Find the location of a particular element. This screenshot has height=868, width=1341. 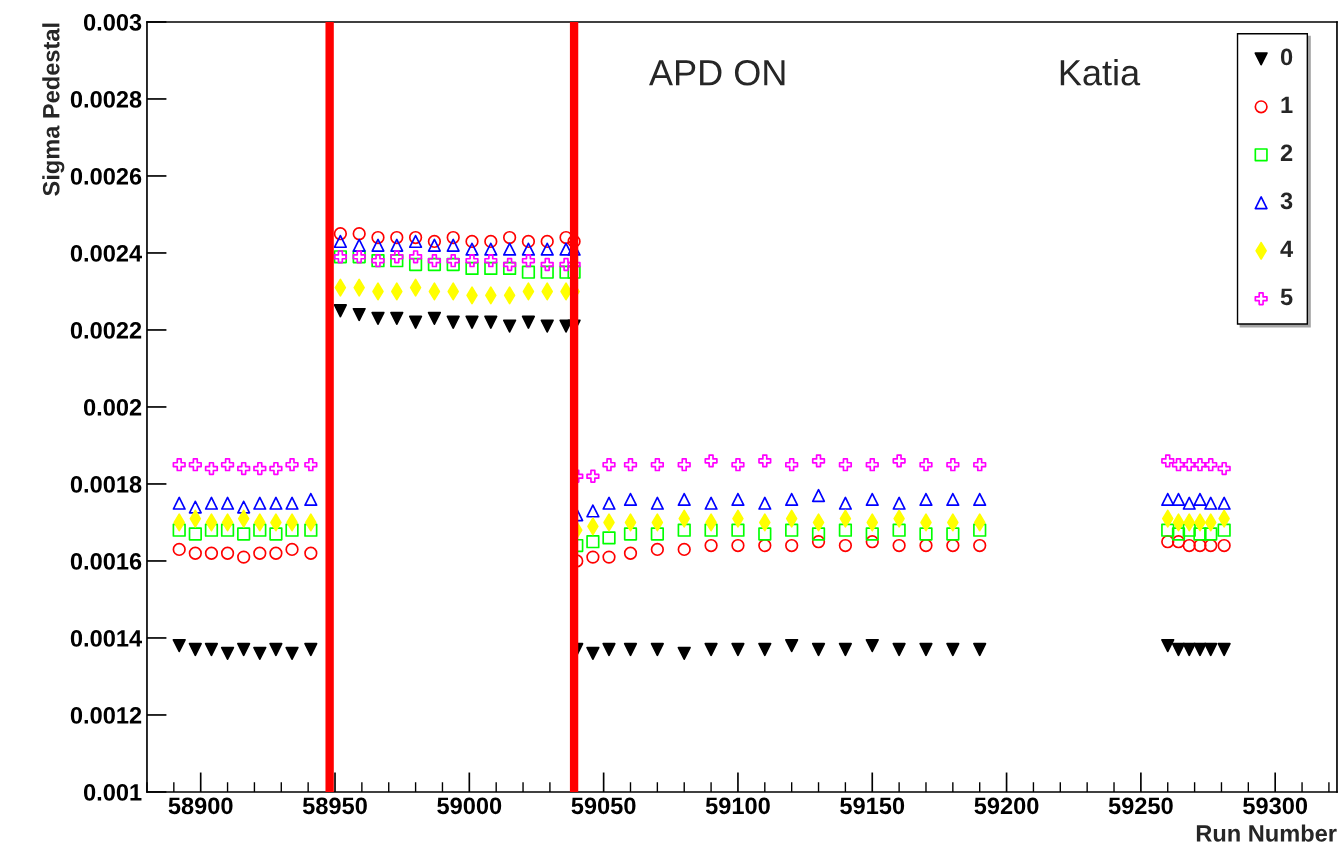

x-tick-label: 59150 is located at coordinates (872, 806).